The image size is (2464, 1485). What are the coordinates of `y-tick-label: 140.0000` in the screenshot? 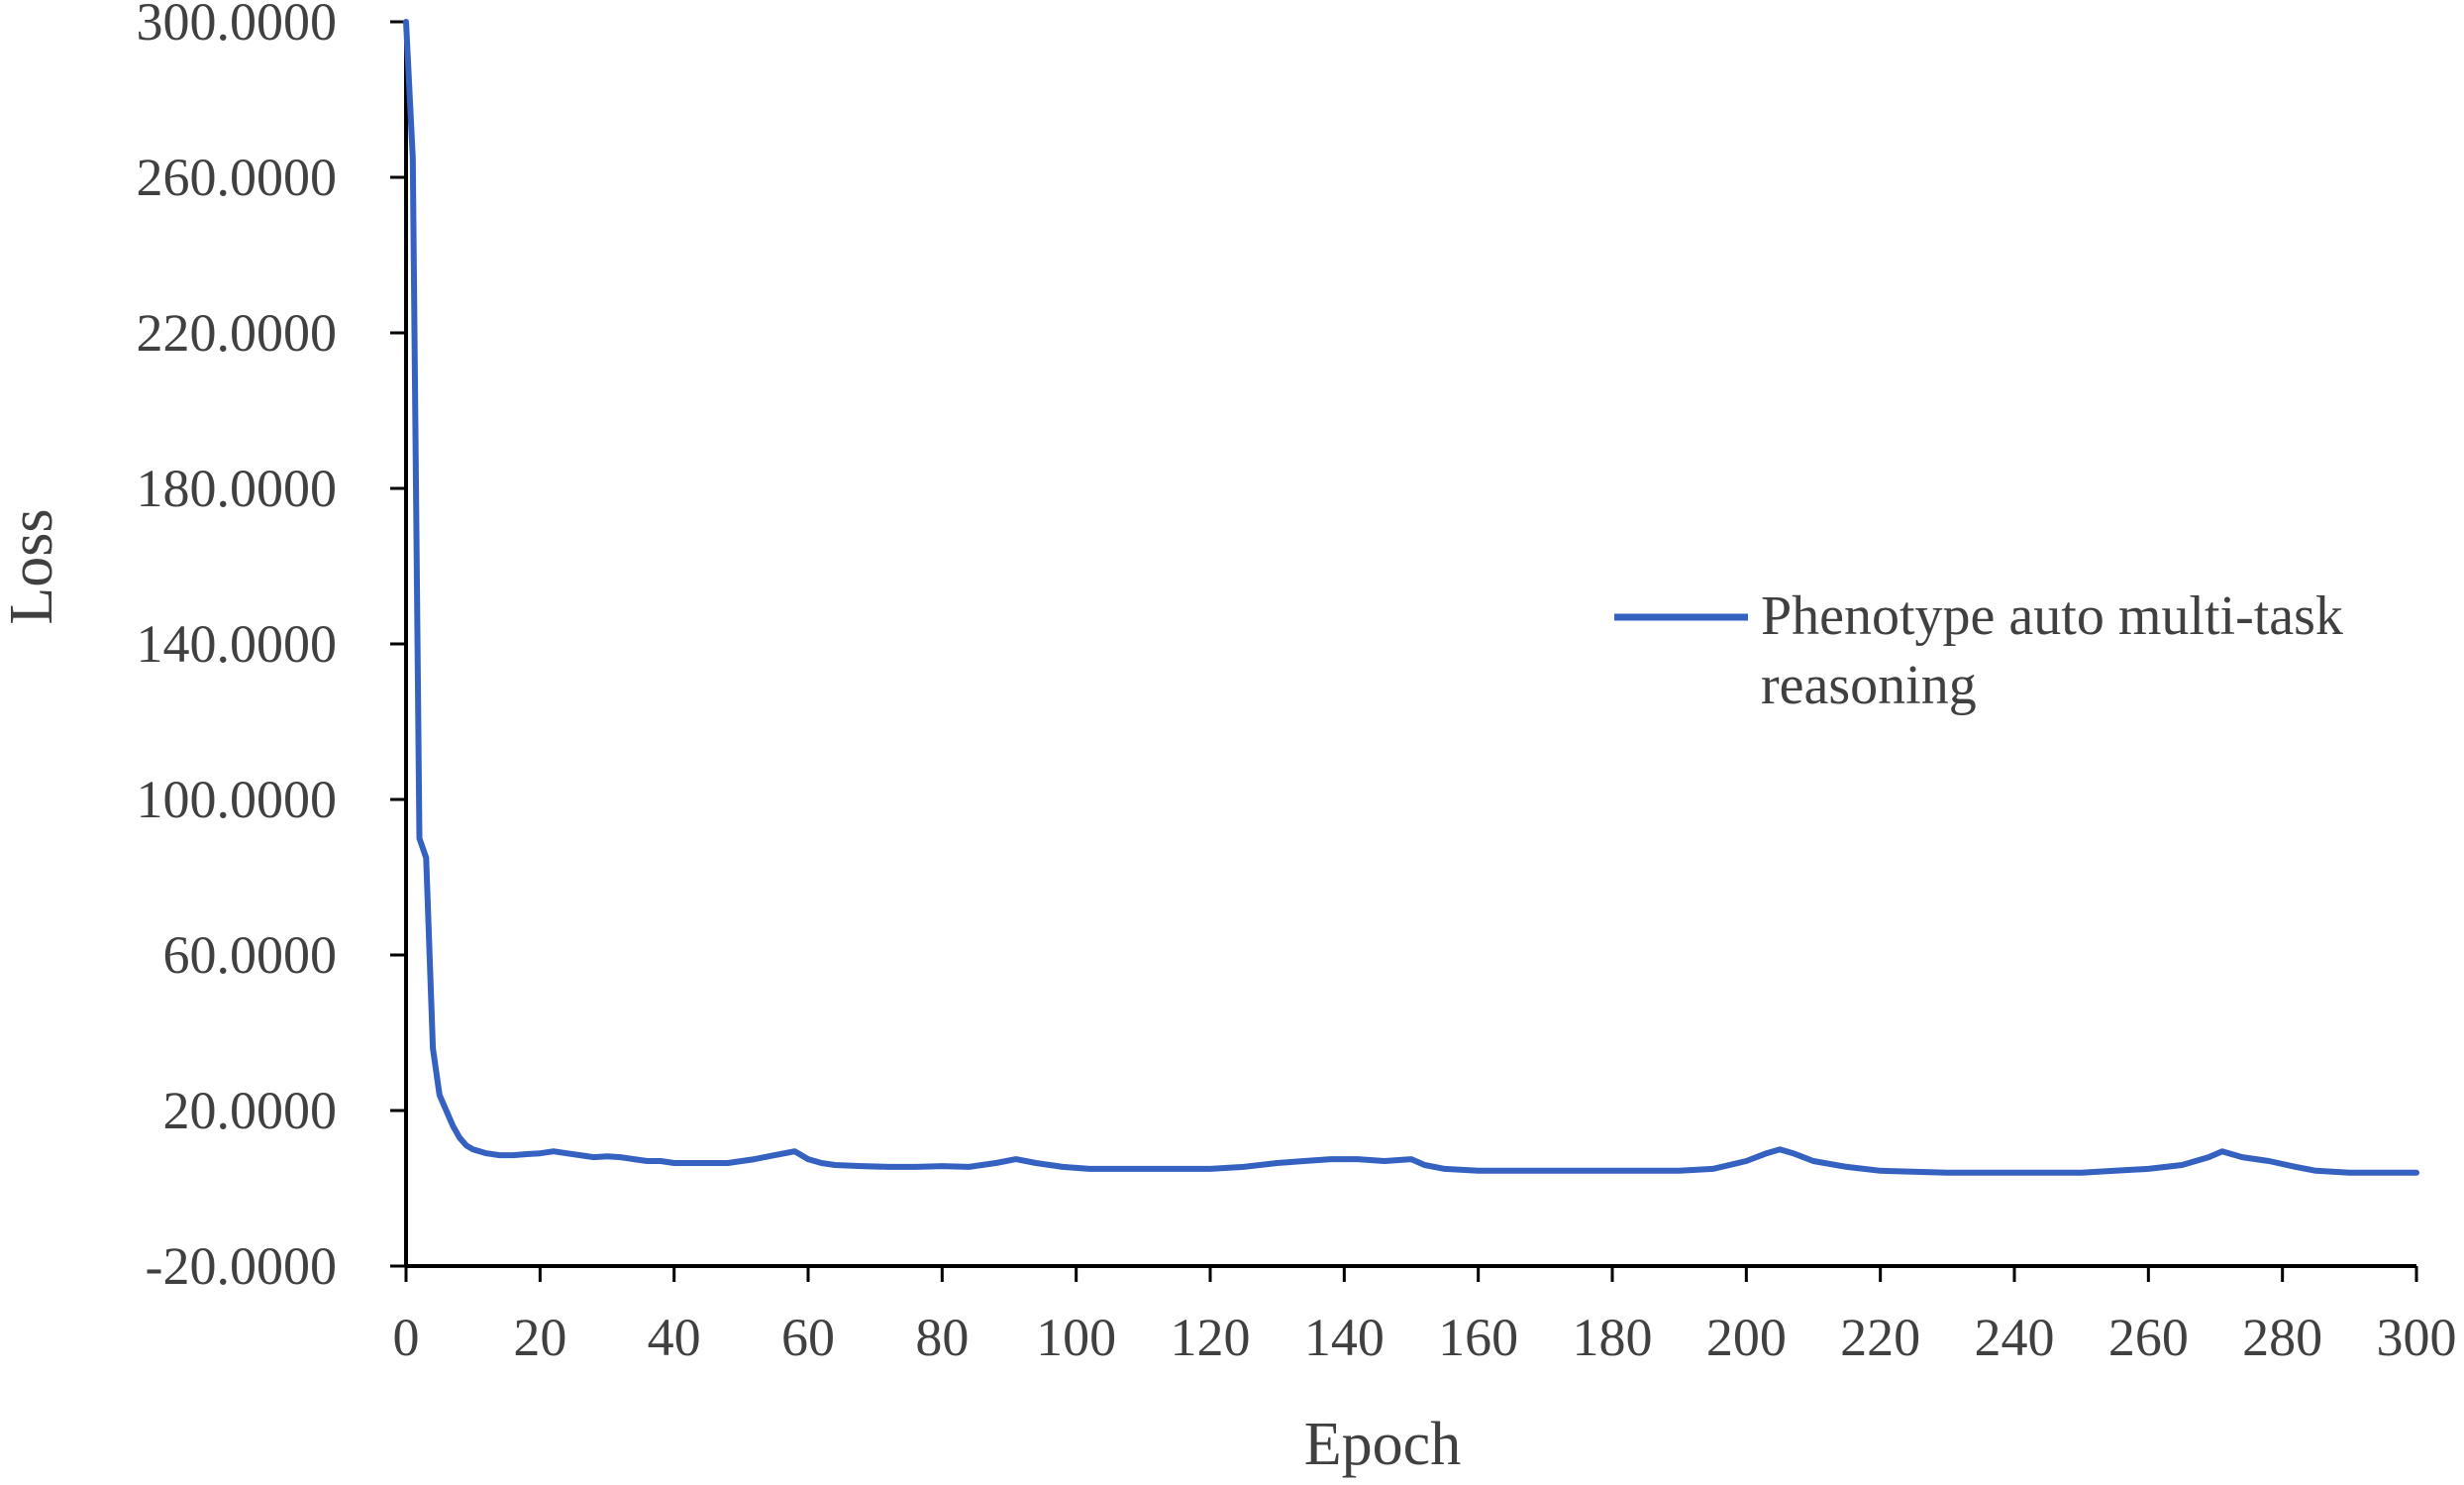 It's located at (237, 644).